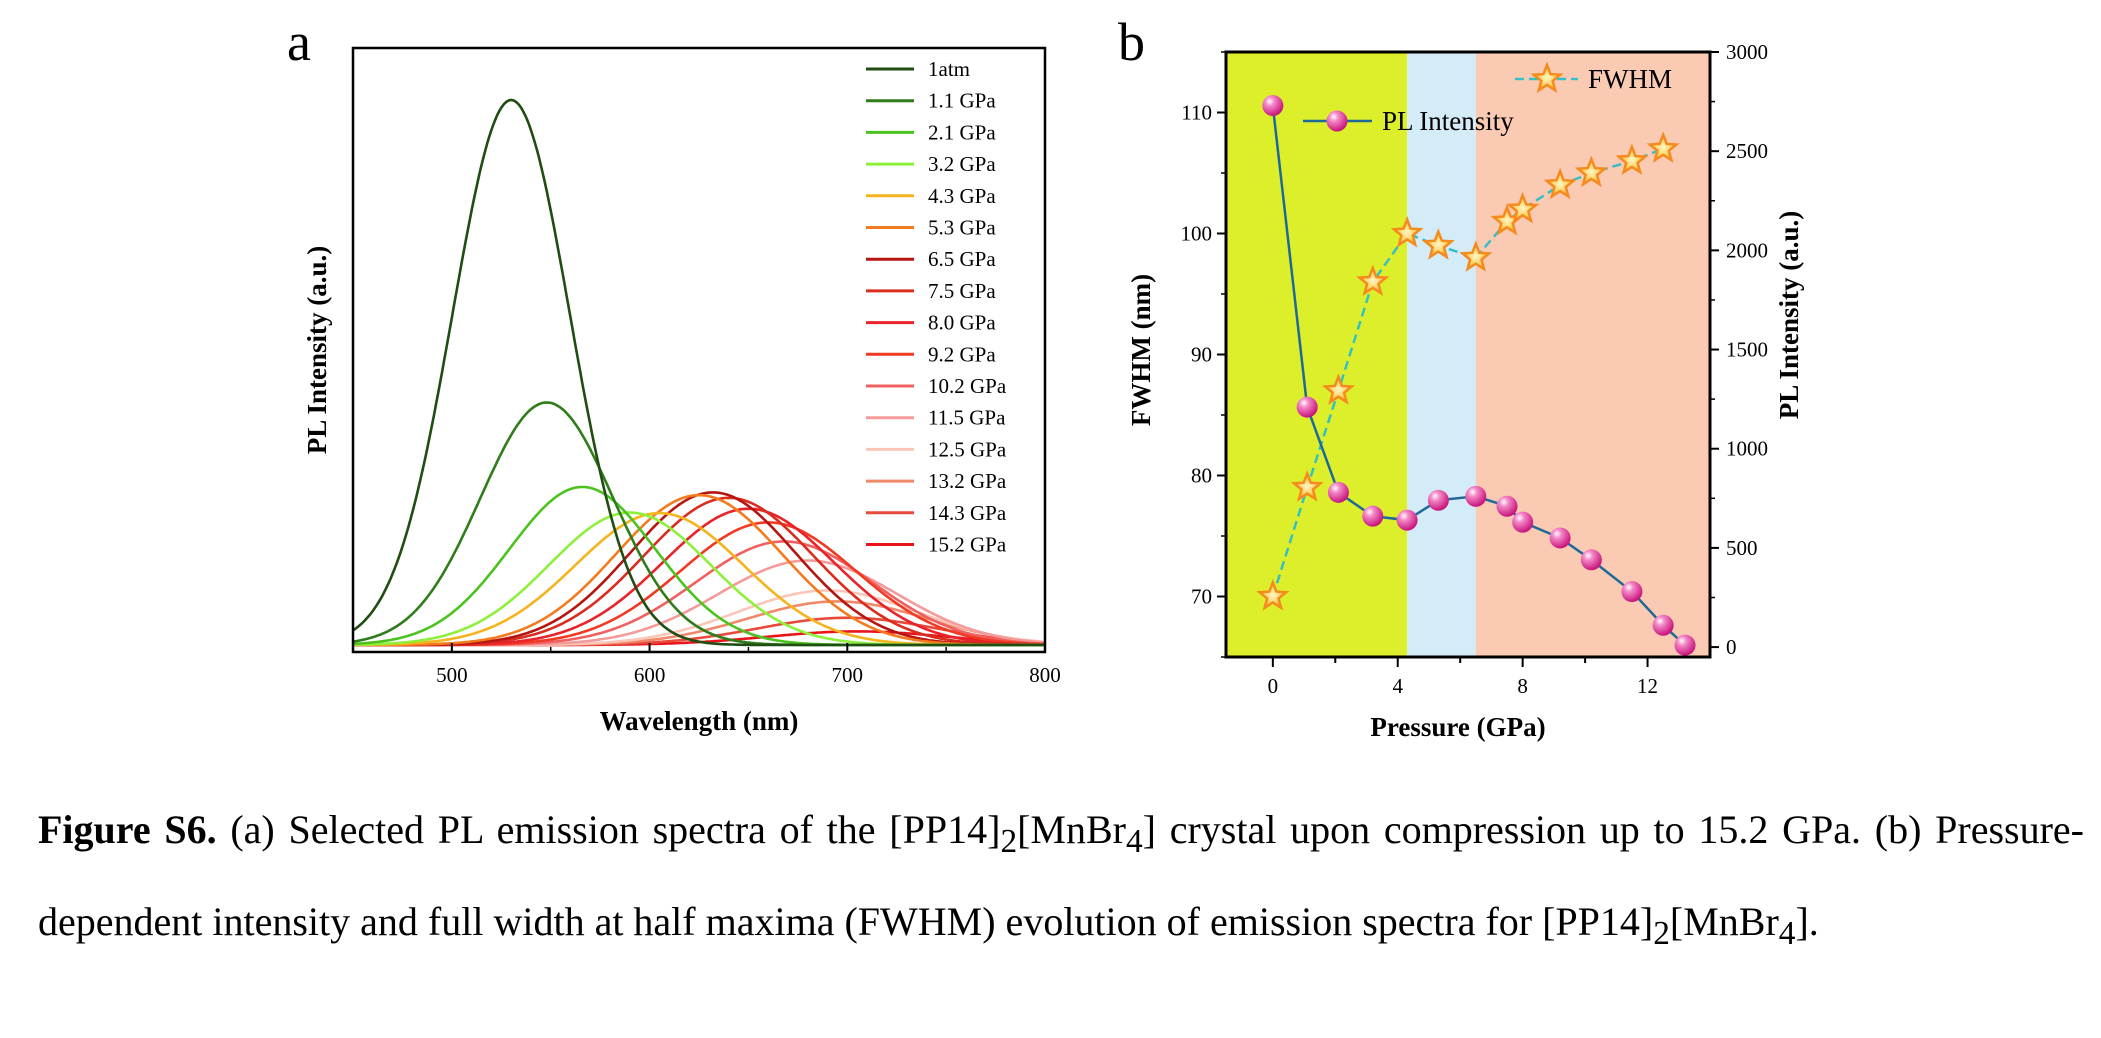 The height and width of the screenshot is (1038, 2101). Describe the element at coordinates (962, 291) in the screenshot. I see `legend-label: 7.5 GPa` at that location.